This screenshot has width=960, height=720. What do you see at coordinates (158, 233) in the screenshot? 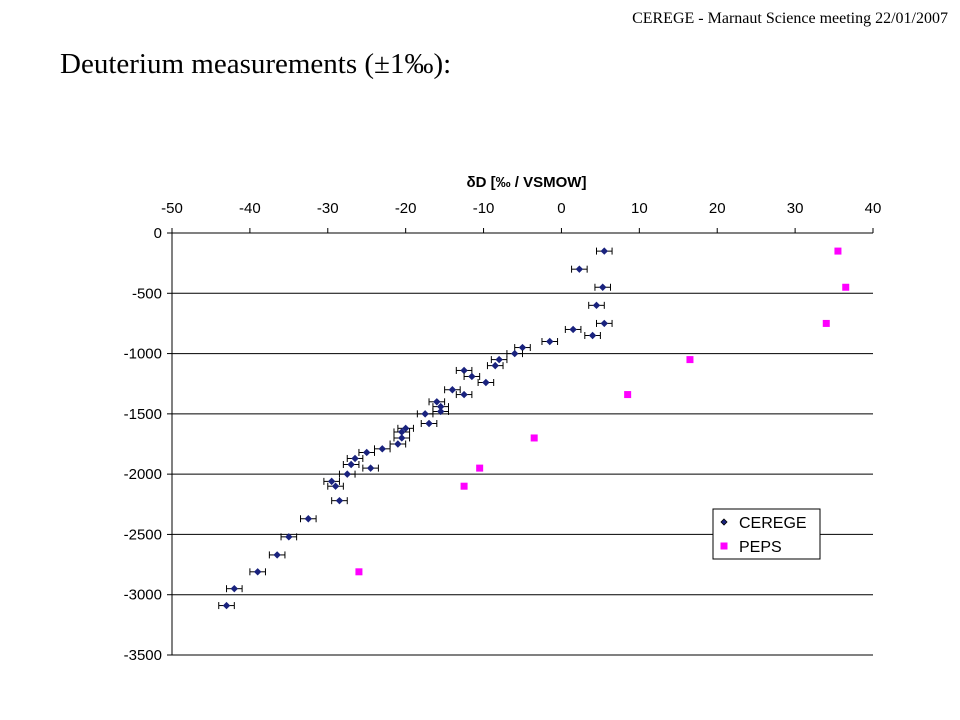
I see `y-tick-label: 0` at bounding box center [158, 233].